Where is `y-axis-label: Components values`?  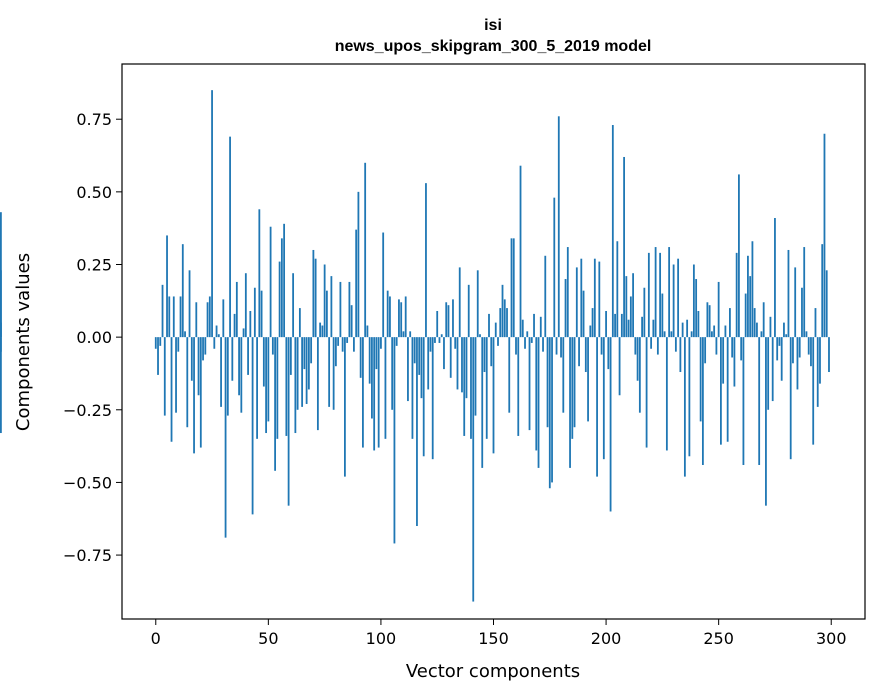 y-axis-label: Components values is located at coordinates (23, 342).